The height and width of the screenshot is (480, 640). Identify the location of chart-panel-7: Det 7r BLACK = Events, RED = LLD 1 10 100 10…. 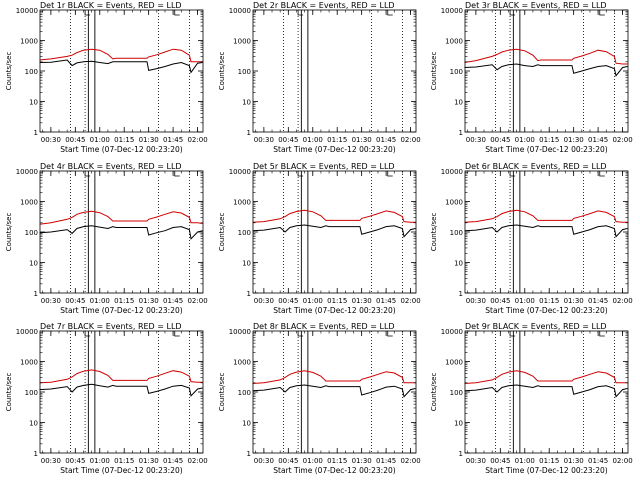
(106, 398).